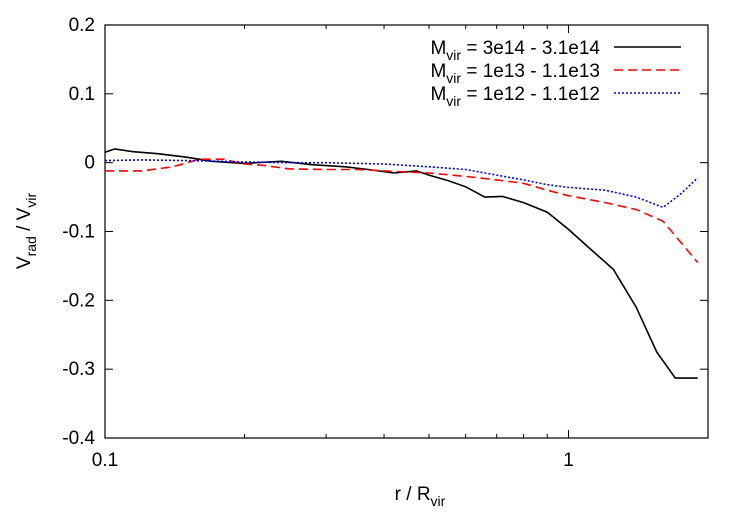 The height and width of the screenshot is (532, 747). I want to click on y-tick-label: 0.1, so click(82, 94).